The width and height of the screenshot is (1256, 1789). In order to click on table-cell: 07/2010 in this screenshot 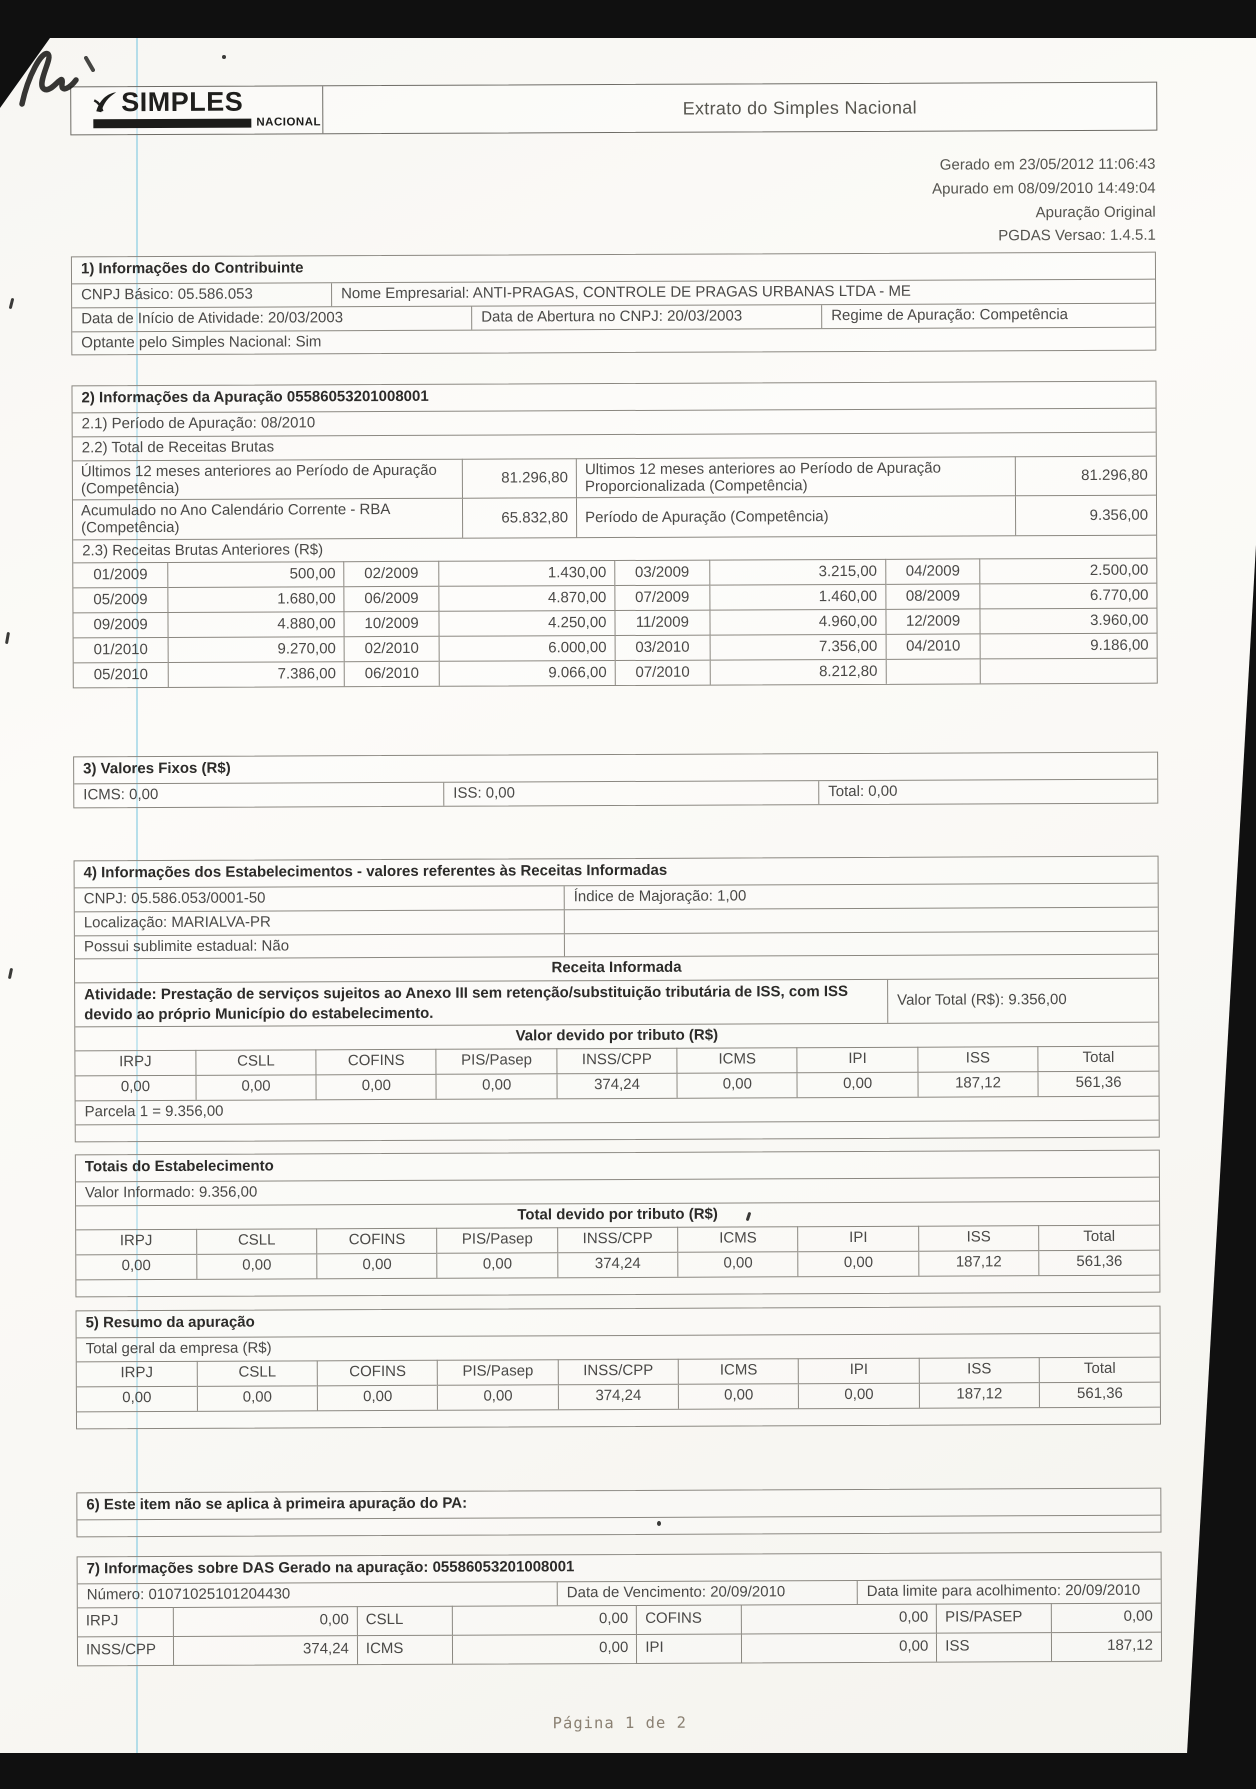, I will do `click(663, 673)`.